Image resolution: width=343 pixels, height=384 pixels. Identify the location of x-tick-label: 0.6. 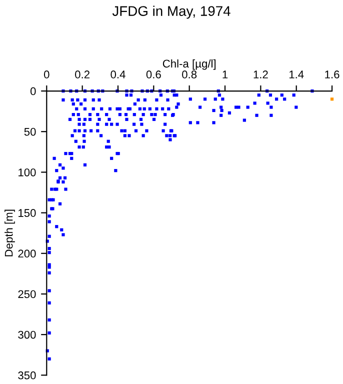
(153, 74).